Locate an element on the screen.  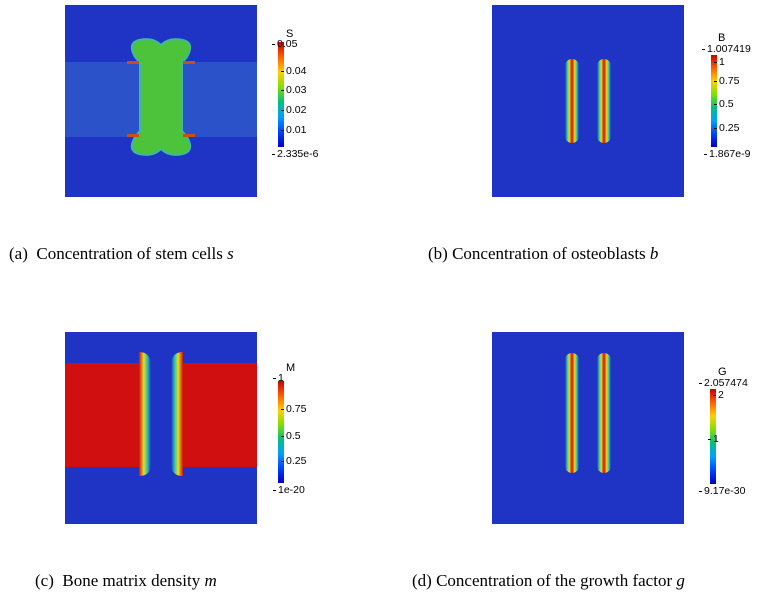
colorbar-s is located at coordinates (281, 94).